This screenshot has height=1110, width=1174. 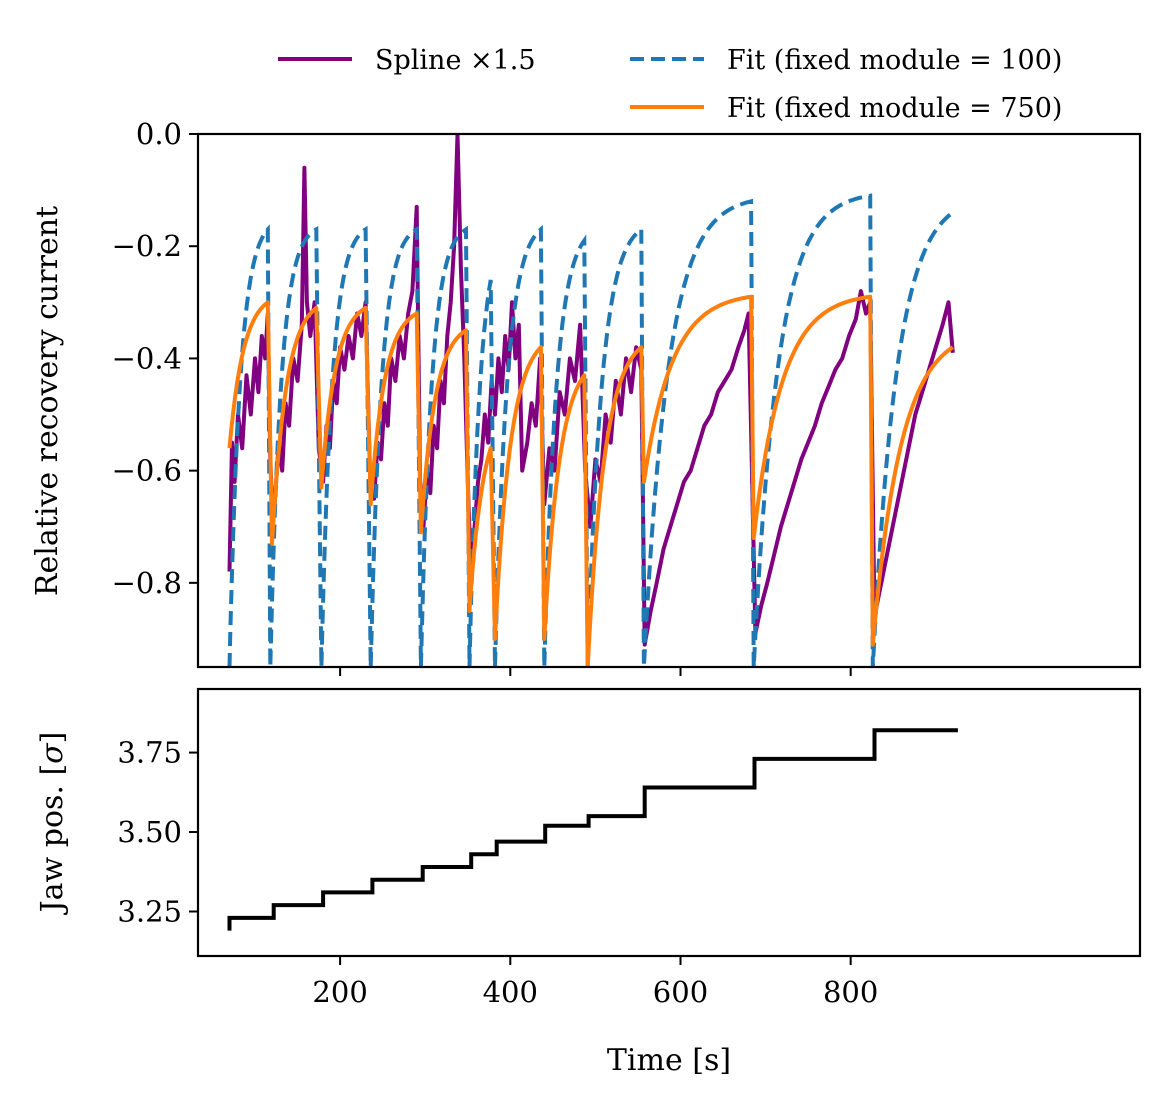 I want to click on bottom-plot-area, so click(x=592, y=829).